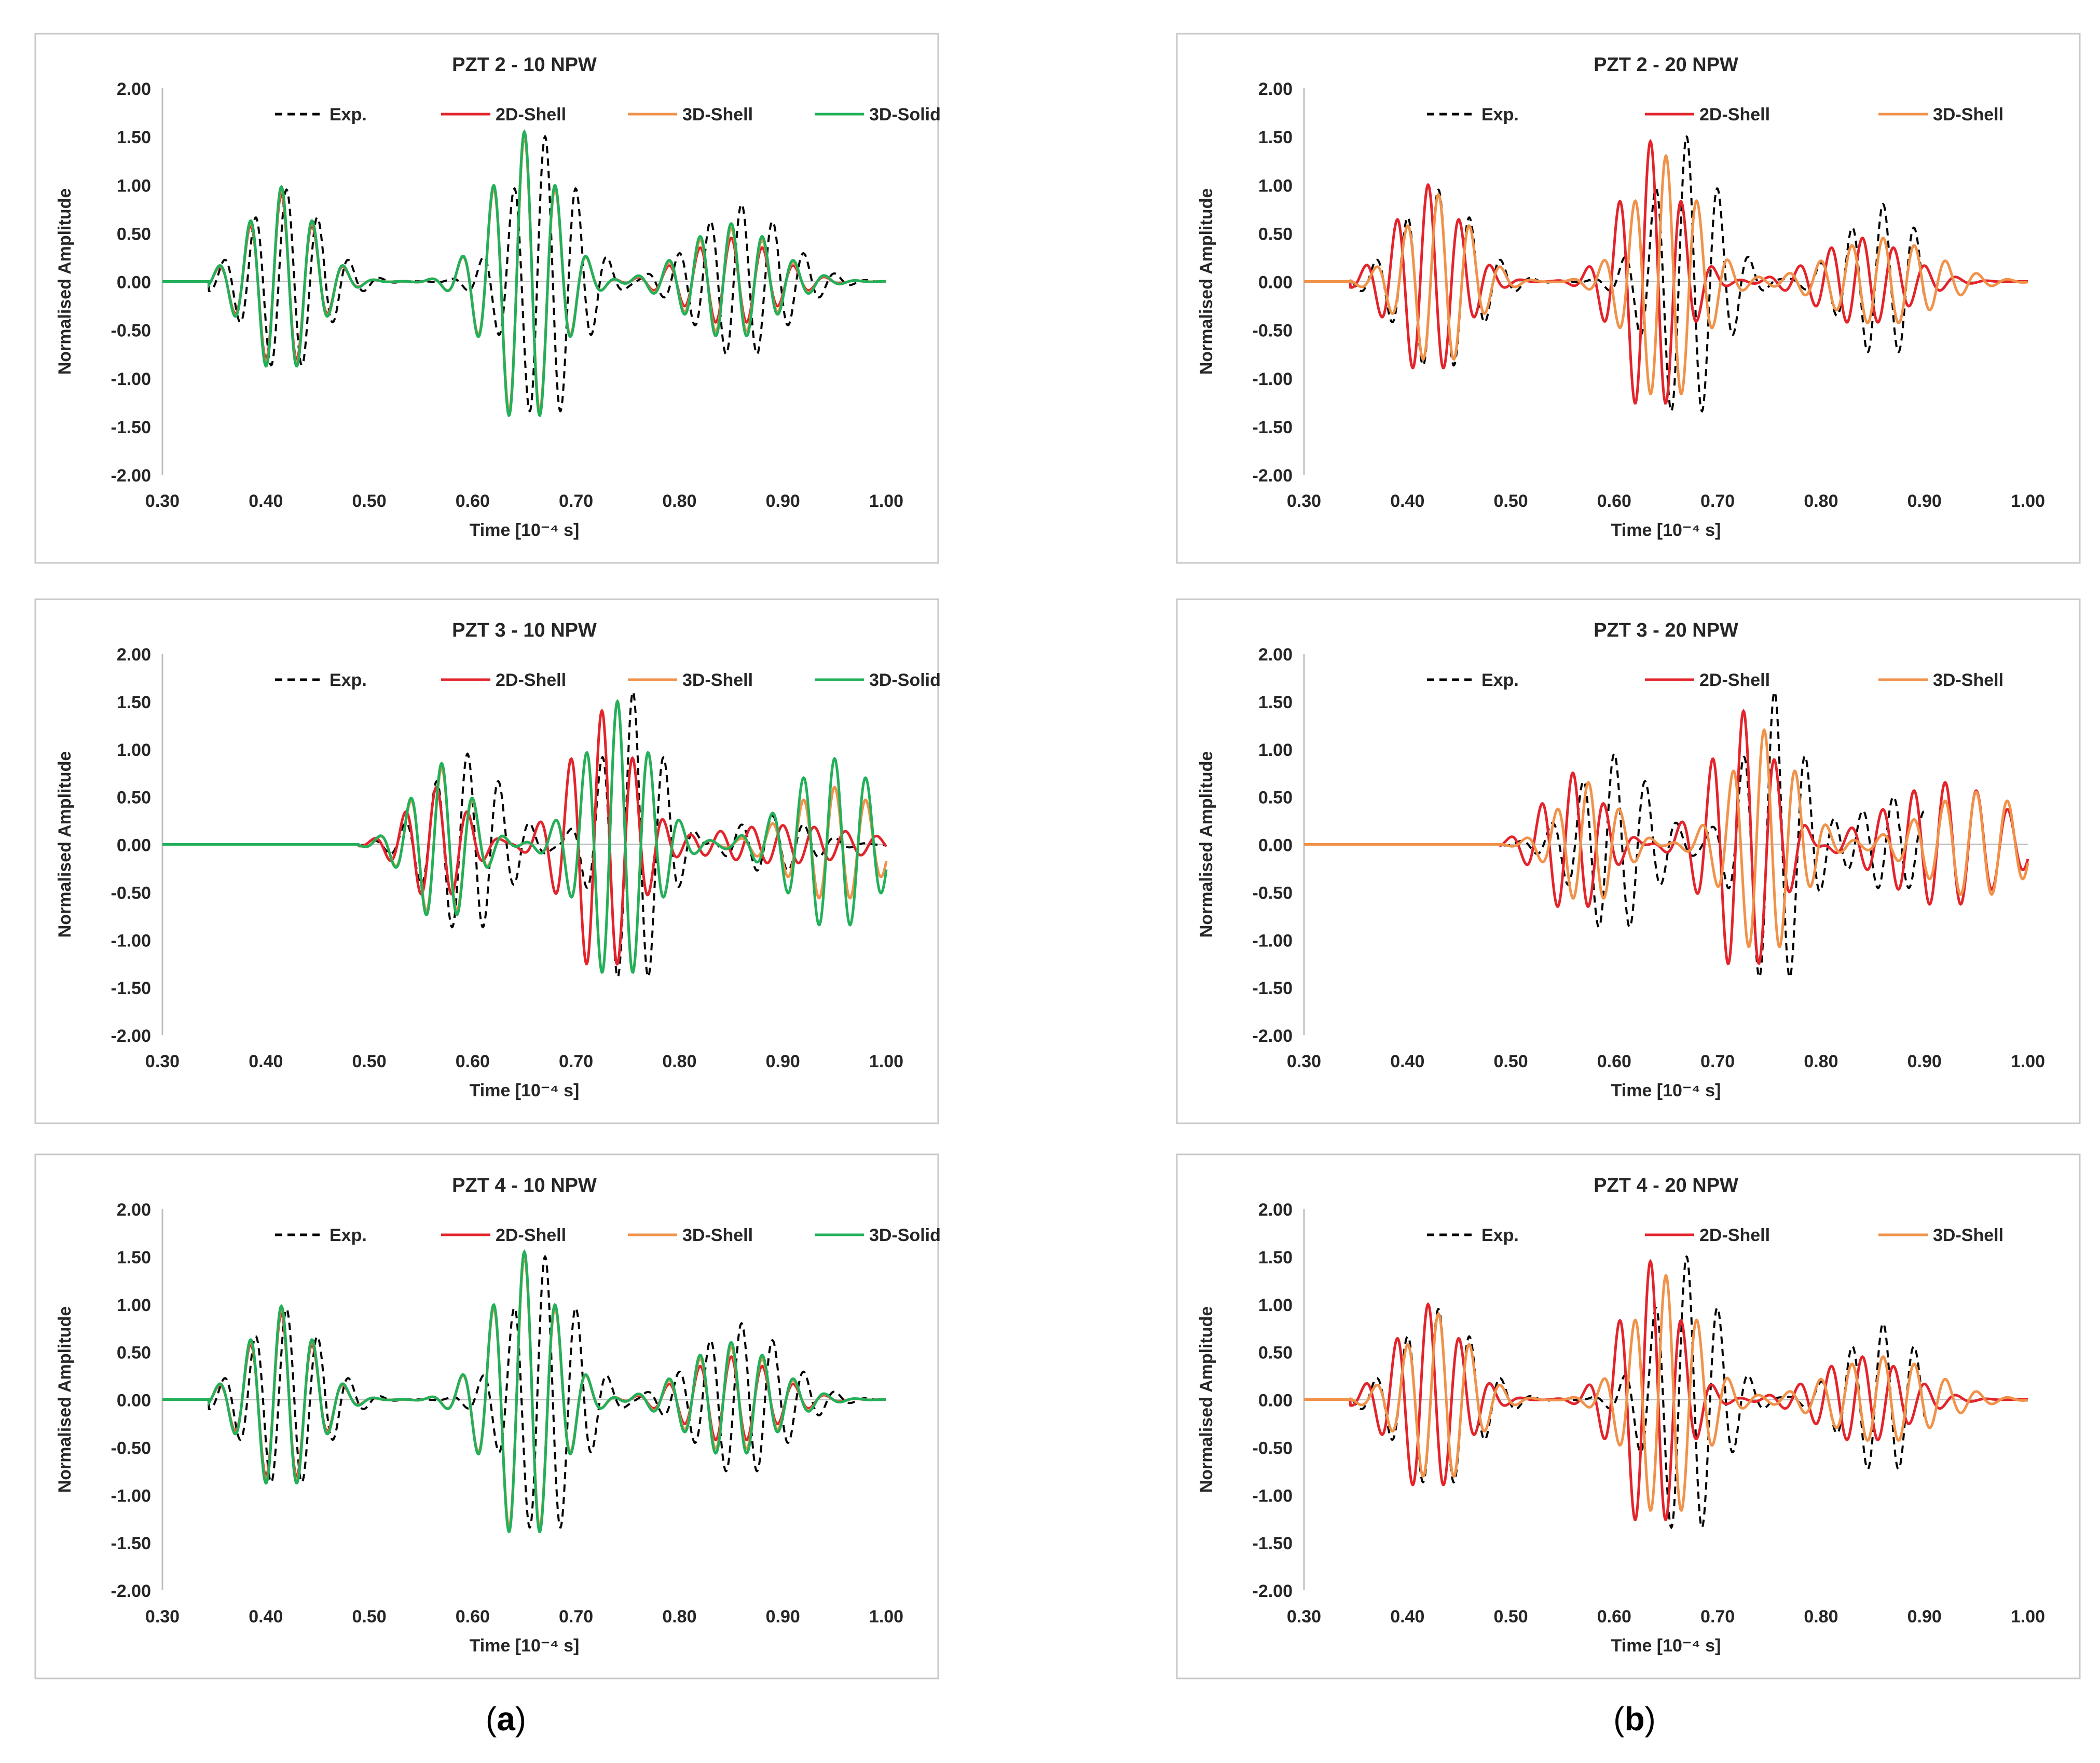  What do you see at coordinates (524, 1185) in the screenshot?
I see `chart-title: PZT 4 - 10 NPW` at bounding box center [524, 1185].